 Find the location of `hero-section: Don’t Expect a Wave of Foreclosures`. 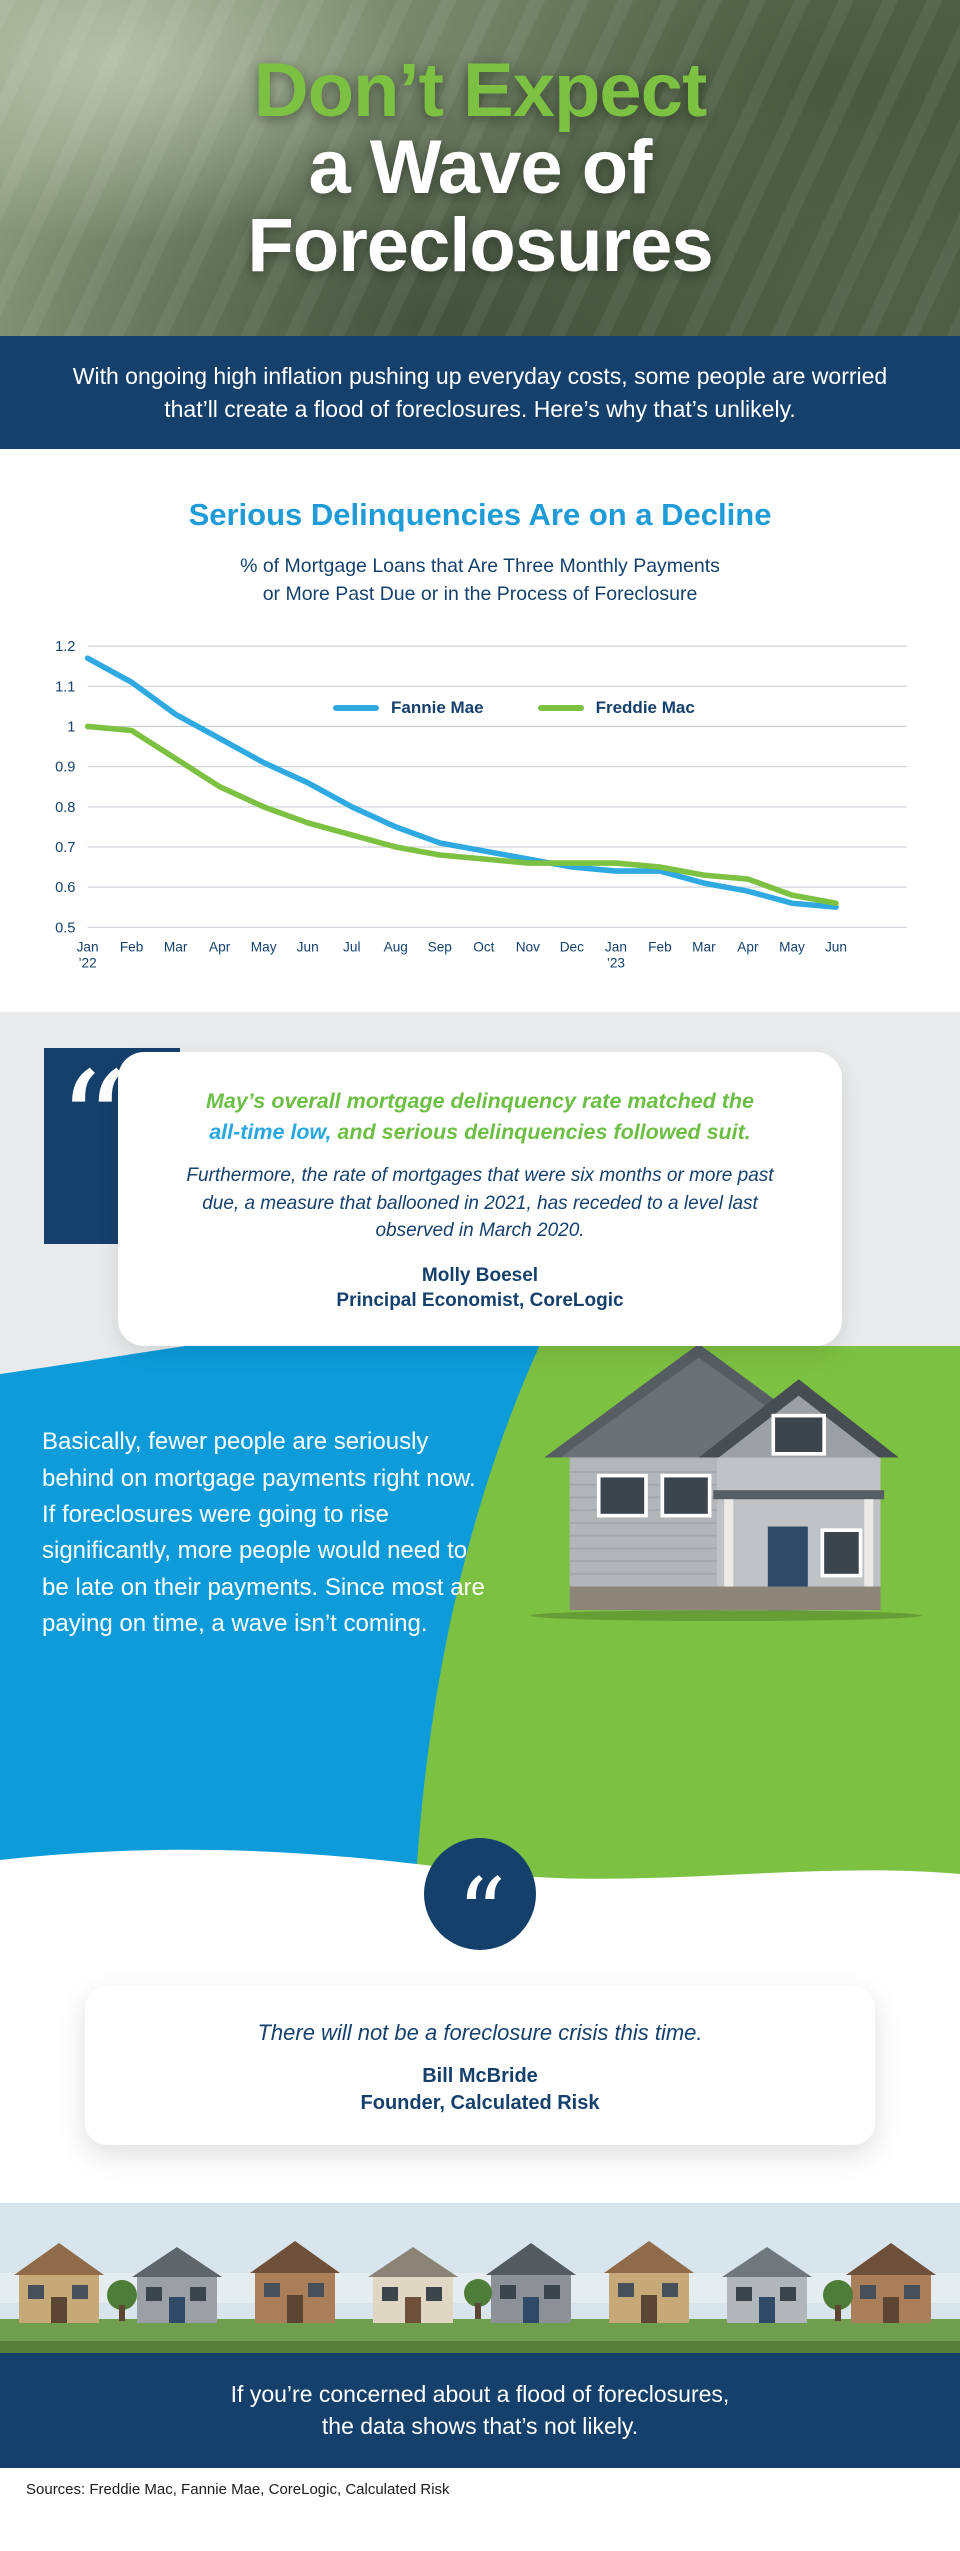

hero-section: Don’t Expect a Wave of Foreclosures is located at coordinates (480, 168).